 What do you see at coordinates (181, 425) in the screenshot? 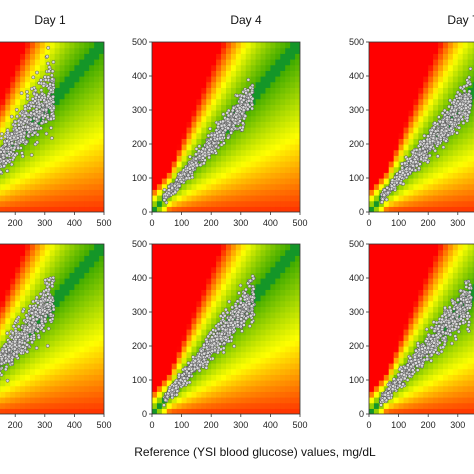
I see `x-tick-label: 100` at bounding box center [181, 425].